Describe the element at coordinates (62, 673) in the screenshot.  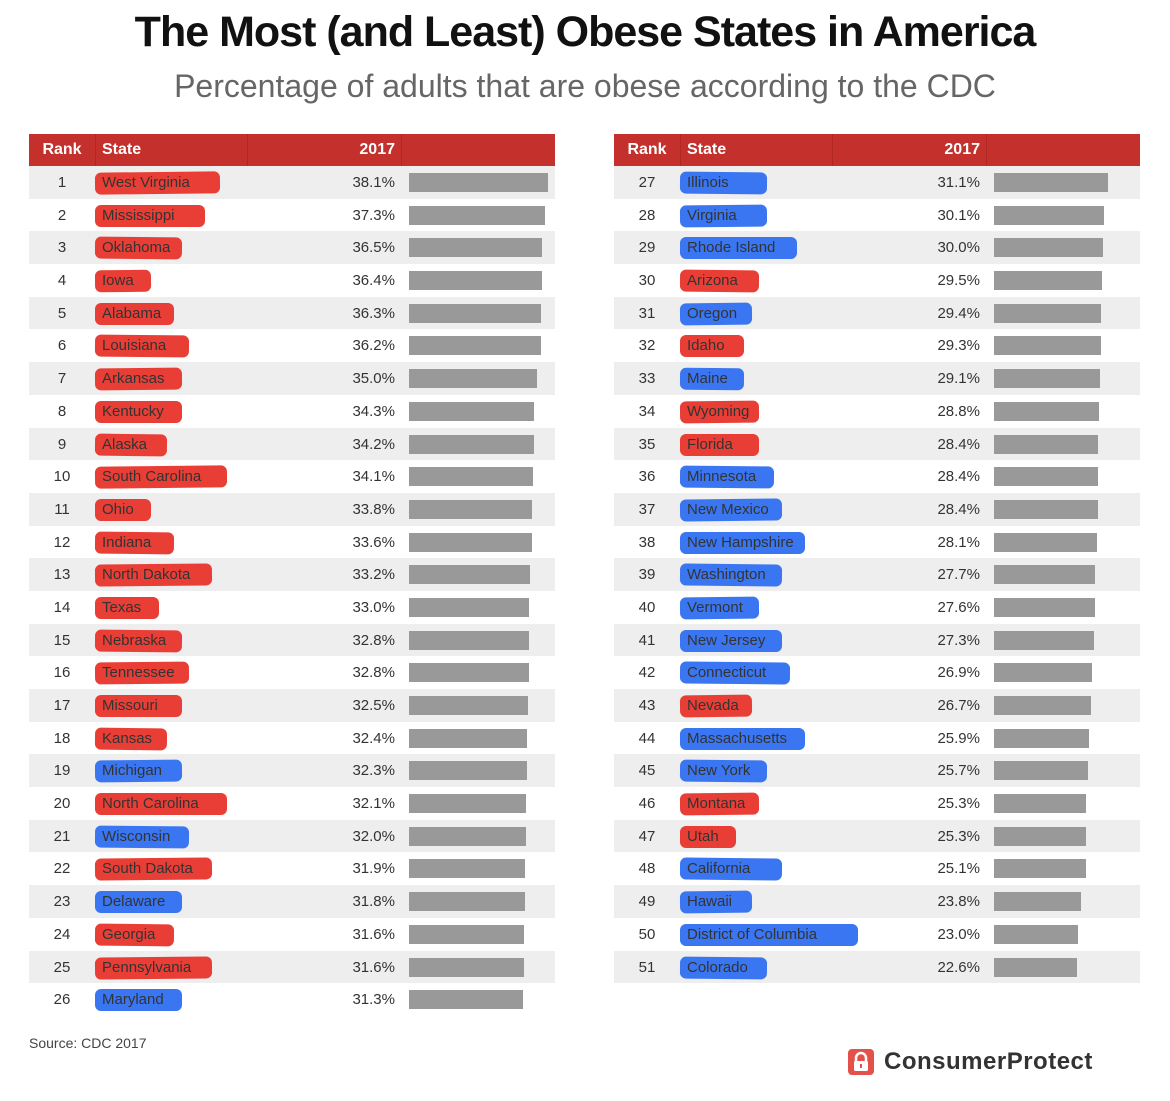
I see `rank-cell: 16` at that location.